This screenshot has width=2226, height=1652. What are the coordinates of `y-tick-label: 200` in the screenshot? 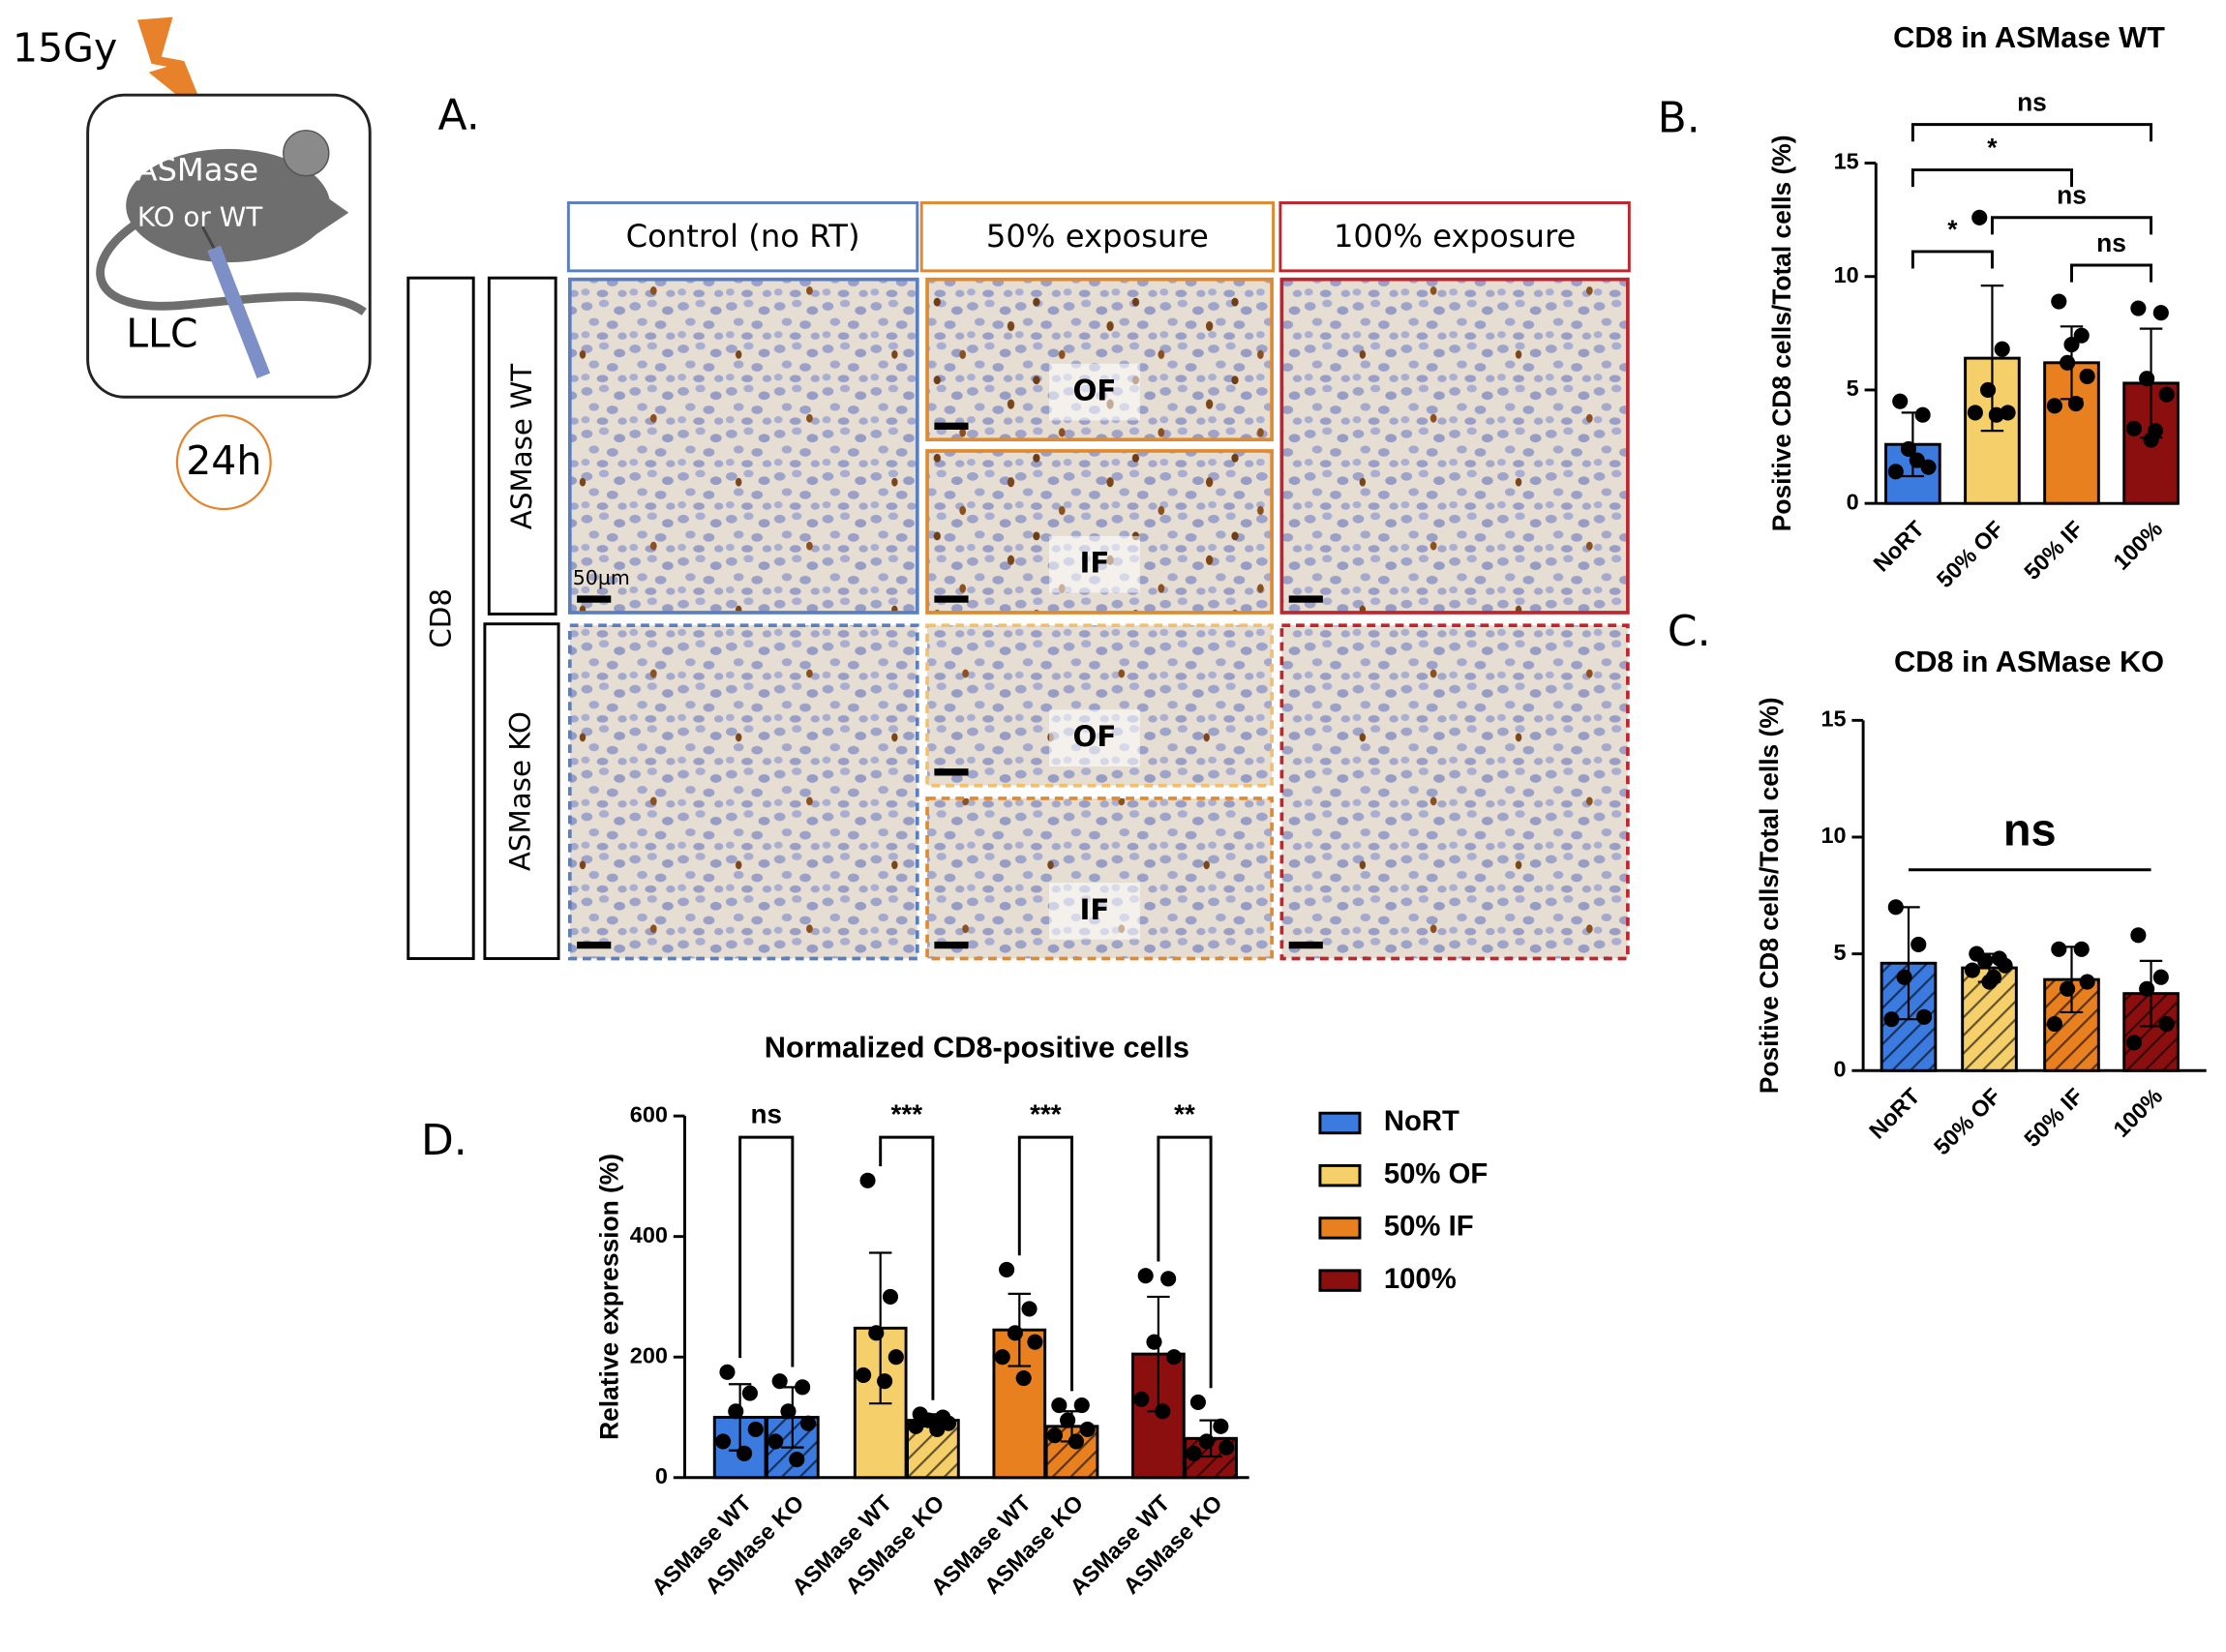 It's located at (649, 1354).